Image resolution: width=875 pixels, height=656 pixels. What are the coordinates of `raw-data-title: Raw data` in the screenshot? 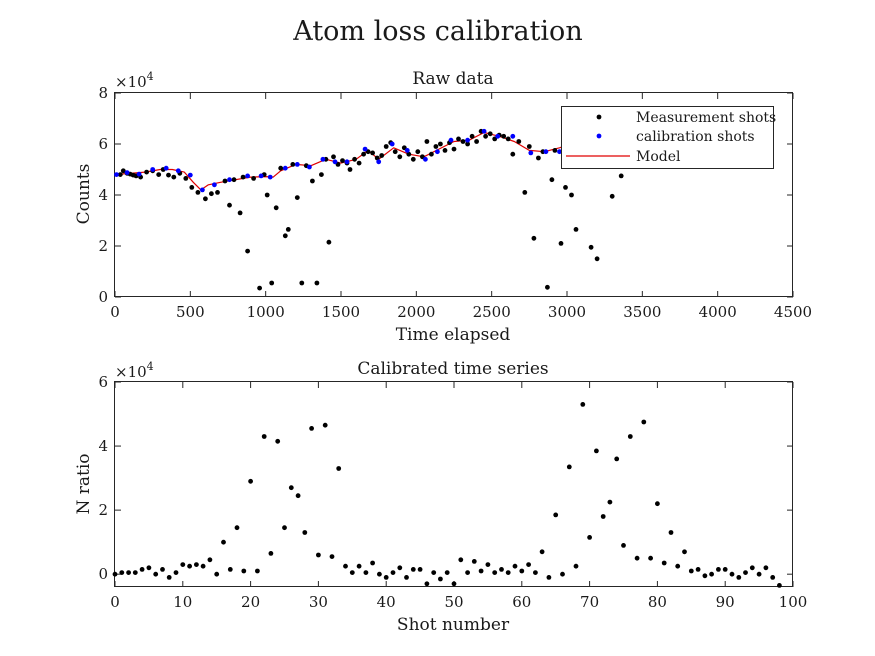 It's located at (452, 79).